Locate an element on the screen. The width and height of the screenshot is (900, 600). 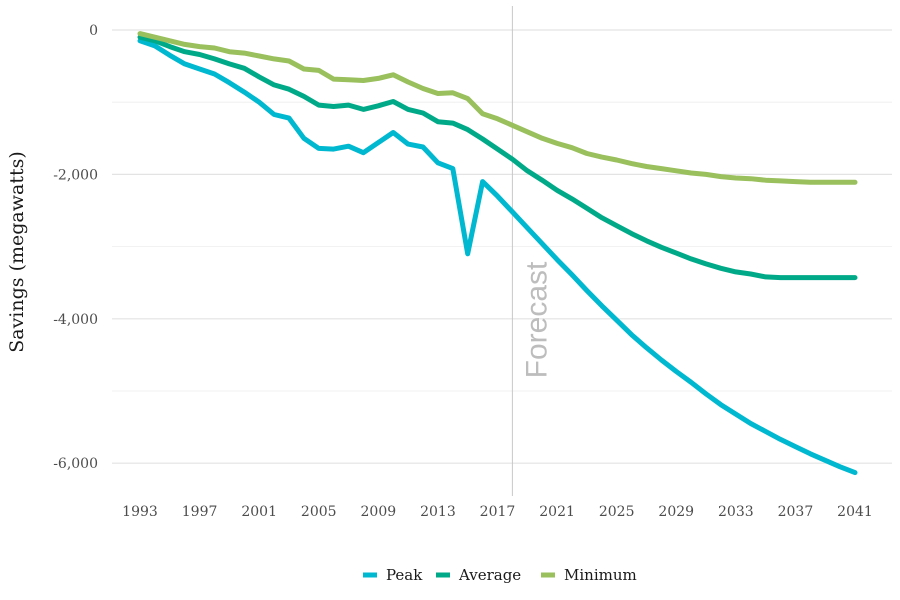
legend: Peak Average Minimum is located at coordinates (500, 575).